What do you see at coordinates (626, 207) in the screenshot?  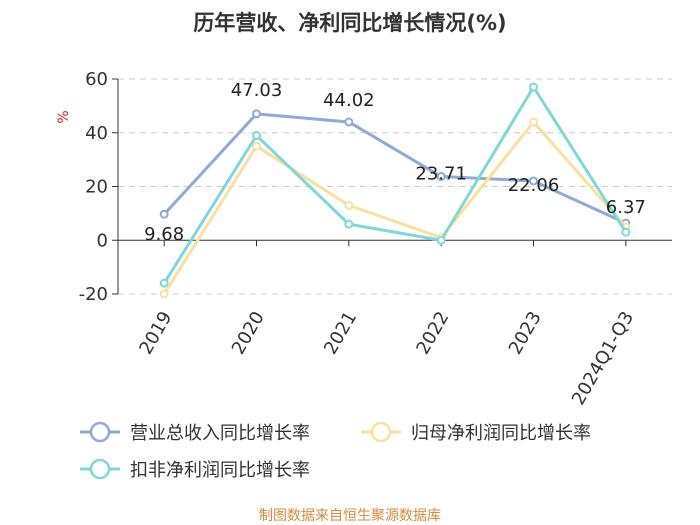 I see `data-label: 6.37` at bounding box center [626, 207].